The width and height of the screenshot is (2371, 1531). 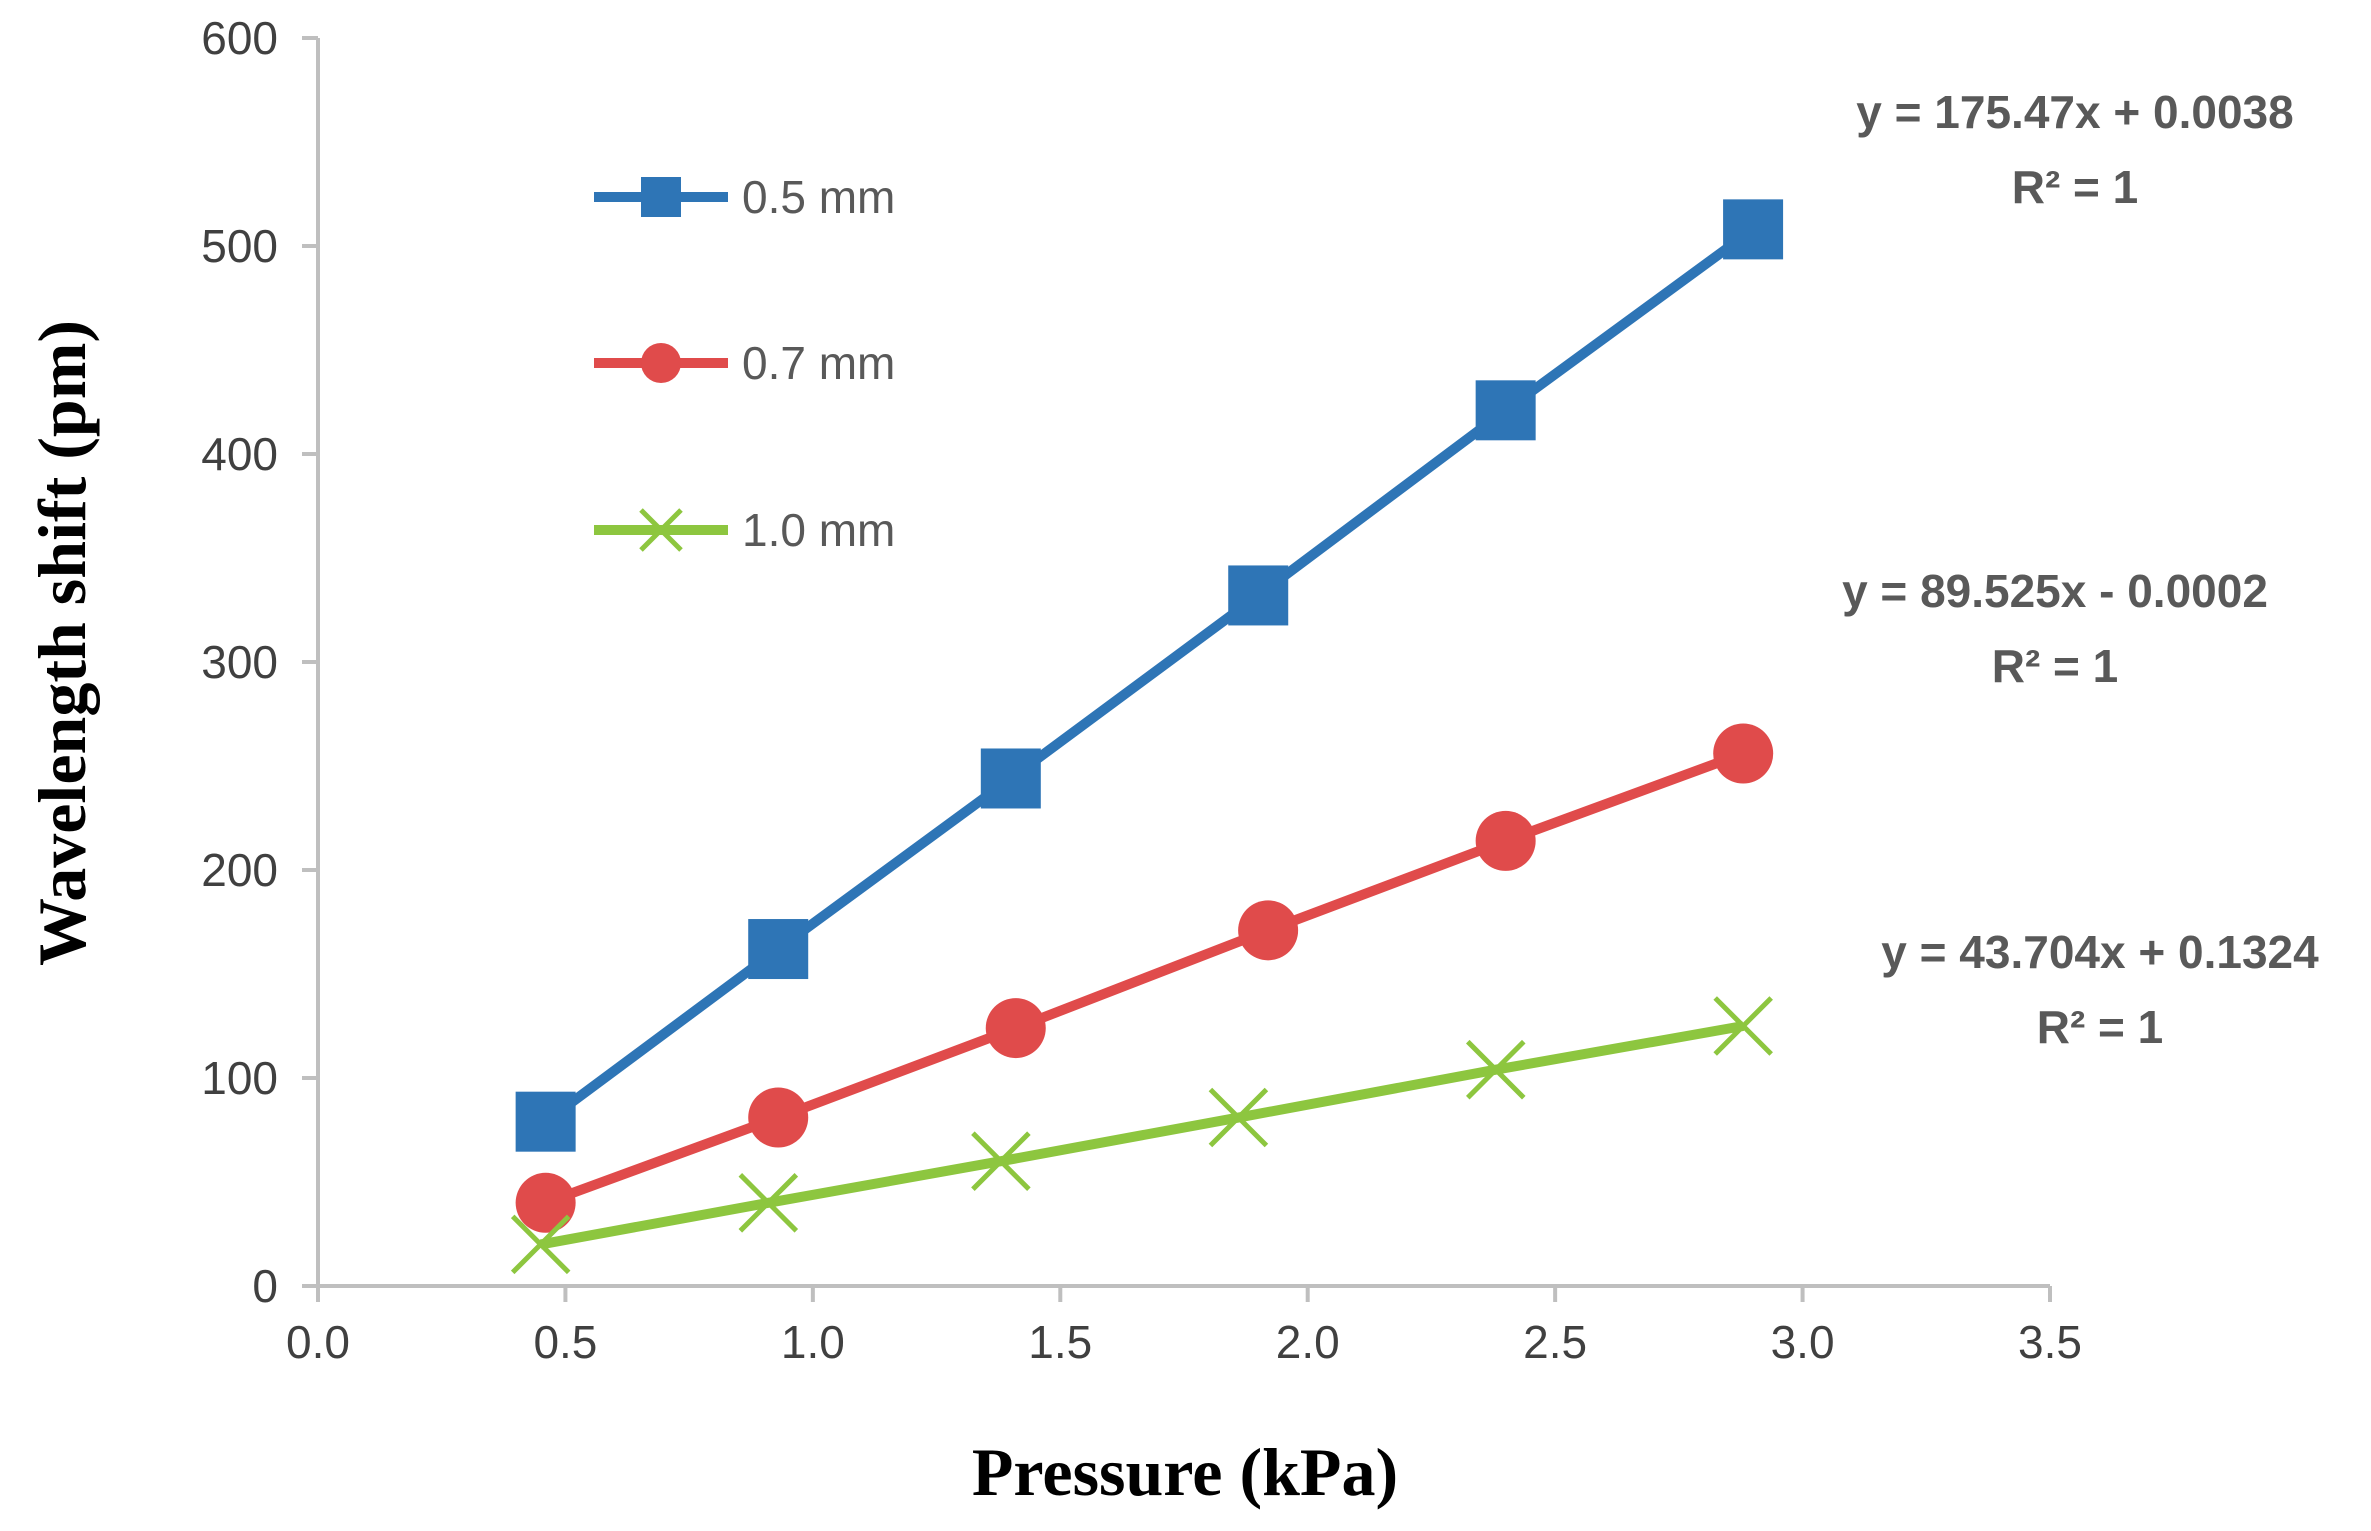 I want to click on x-tick-label-4: 2.0, so click(x=1308, y=1342).